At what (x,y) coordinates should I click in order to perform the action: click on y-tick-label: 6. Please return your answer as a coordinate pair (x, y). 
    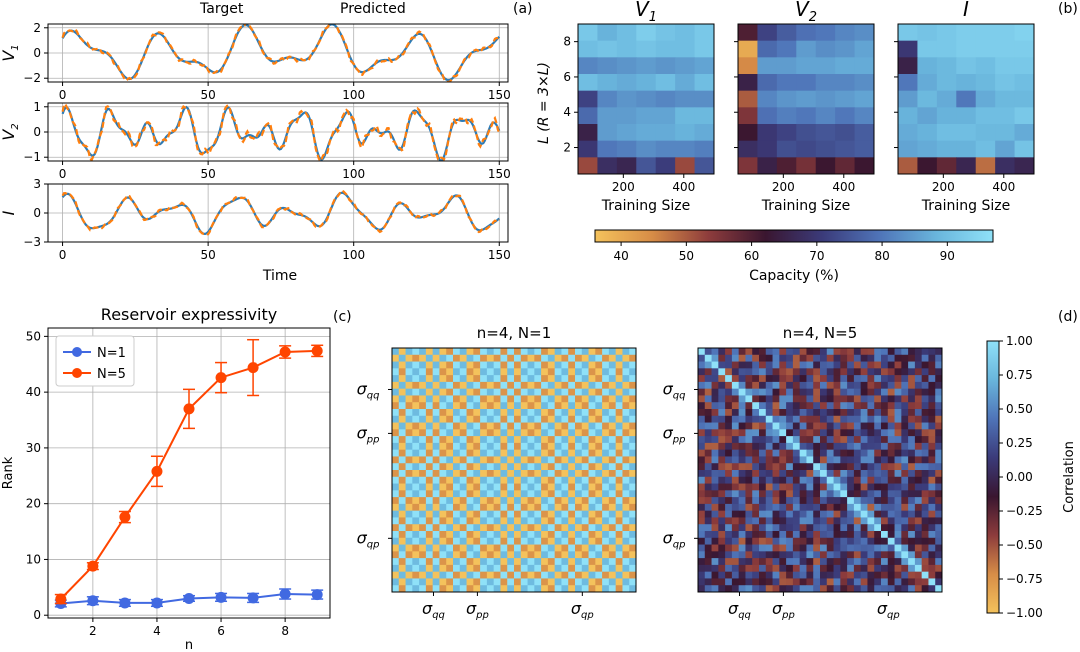
    Looking at the image, I should click on (567, 77).